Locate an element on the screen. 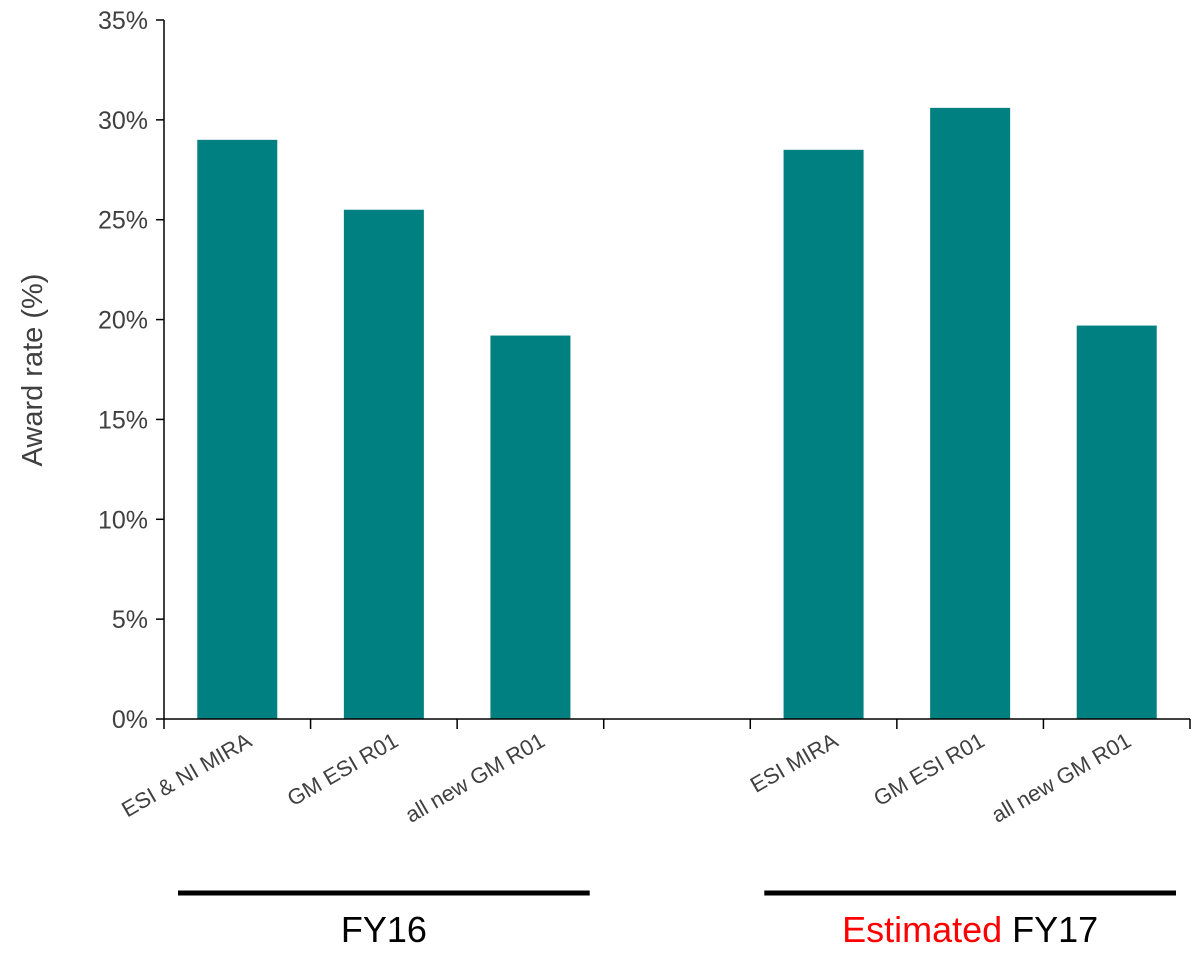 The width and height of the screenshot is (1192, 955). group-label-segment: FY17 is located at coordinates (1050, 929).